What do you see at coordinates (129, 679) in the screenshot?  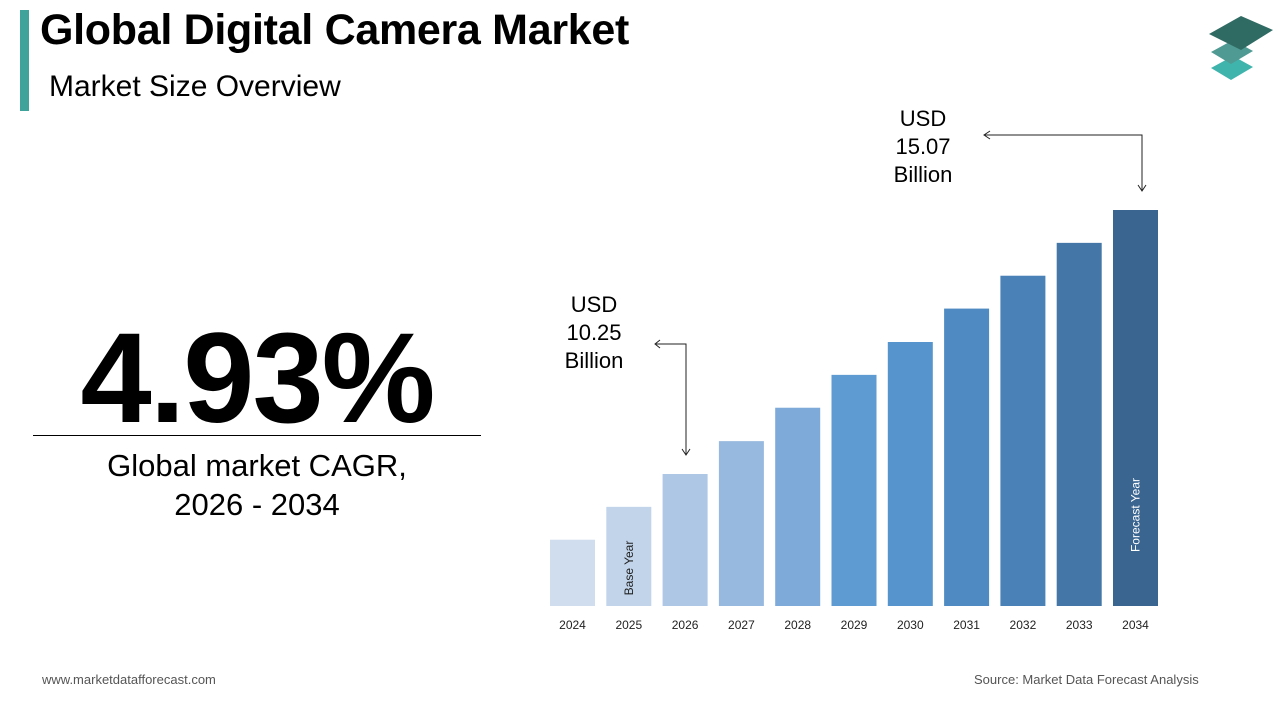 I see `website-link: www.marketdatafforecast.com` at bounding box center [129, 679].